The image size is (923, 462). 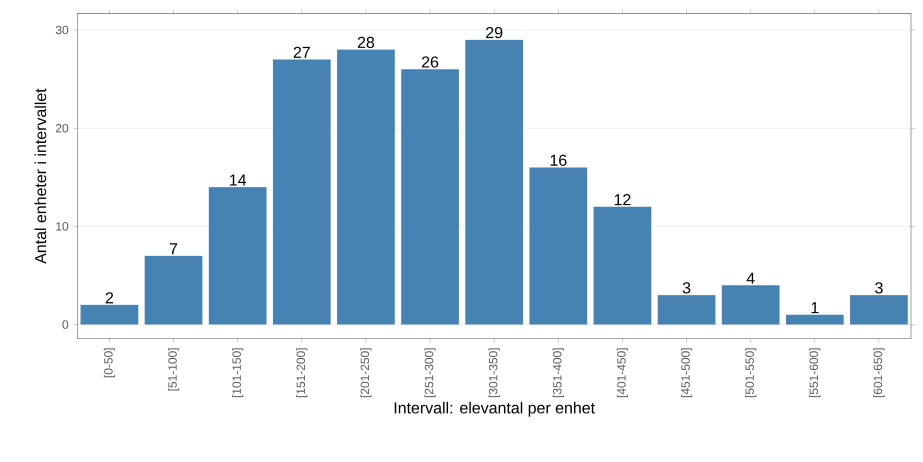 What do you see at coordinates (558, 160) in the screenshot?
I see `data-label: 16` at bounding box center [558, 160].